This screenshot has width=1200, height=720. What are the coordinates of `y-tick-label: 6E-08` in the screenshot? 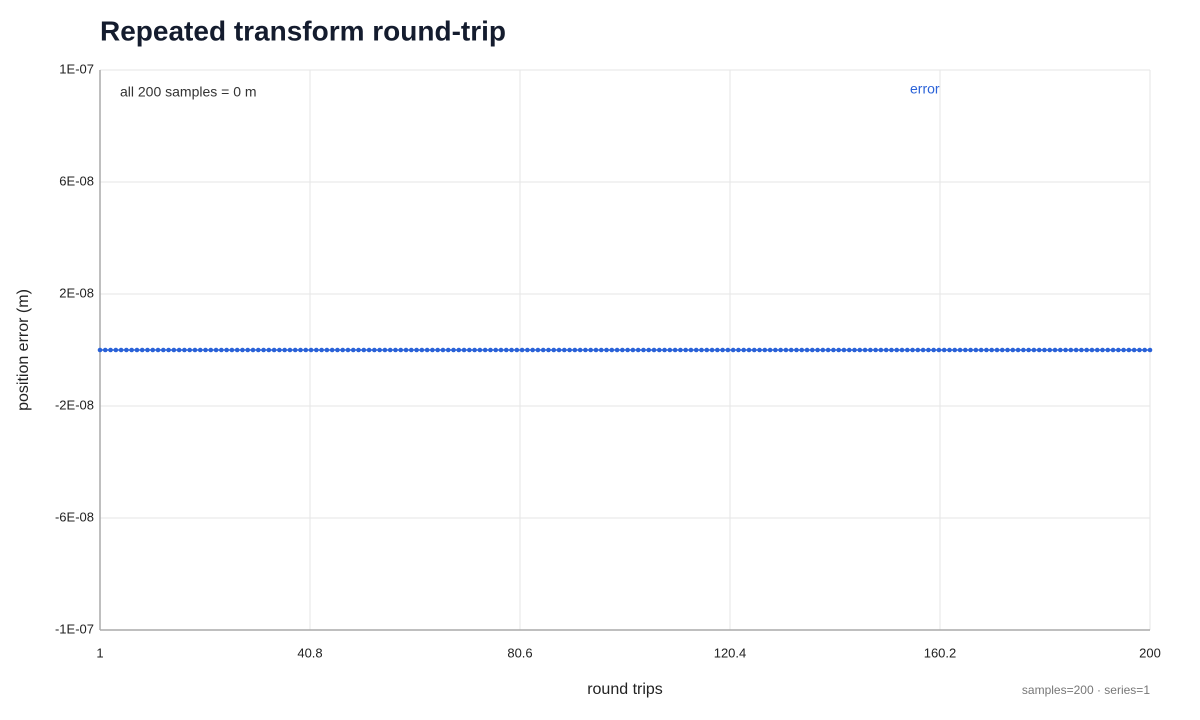 It's located at (76, 180).